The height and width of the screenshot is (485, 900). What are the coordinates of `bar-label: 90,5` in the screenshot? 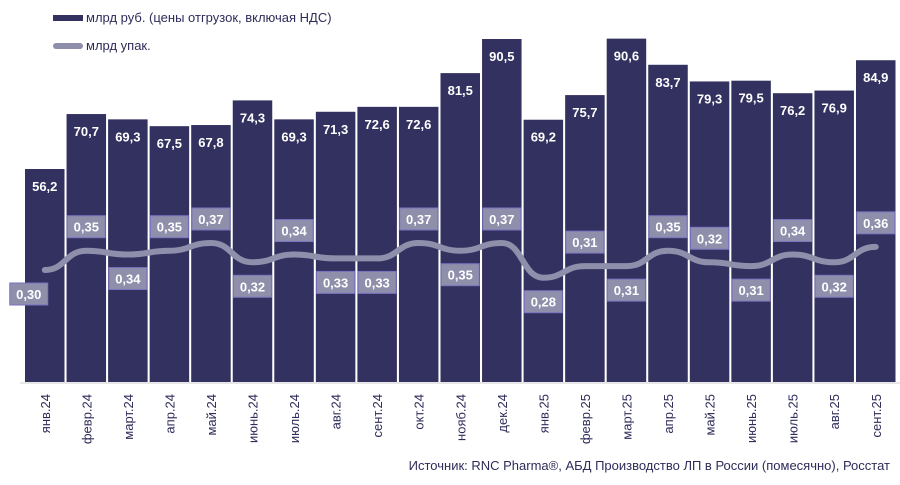 It's located at (501, 56).